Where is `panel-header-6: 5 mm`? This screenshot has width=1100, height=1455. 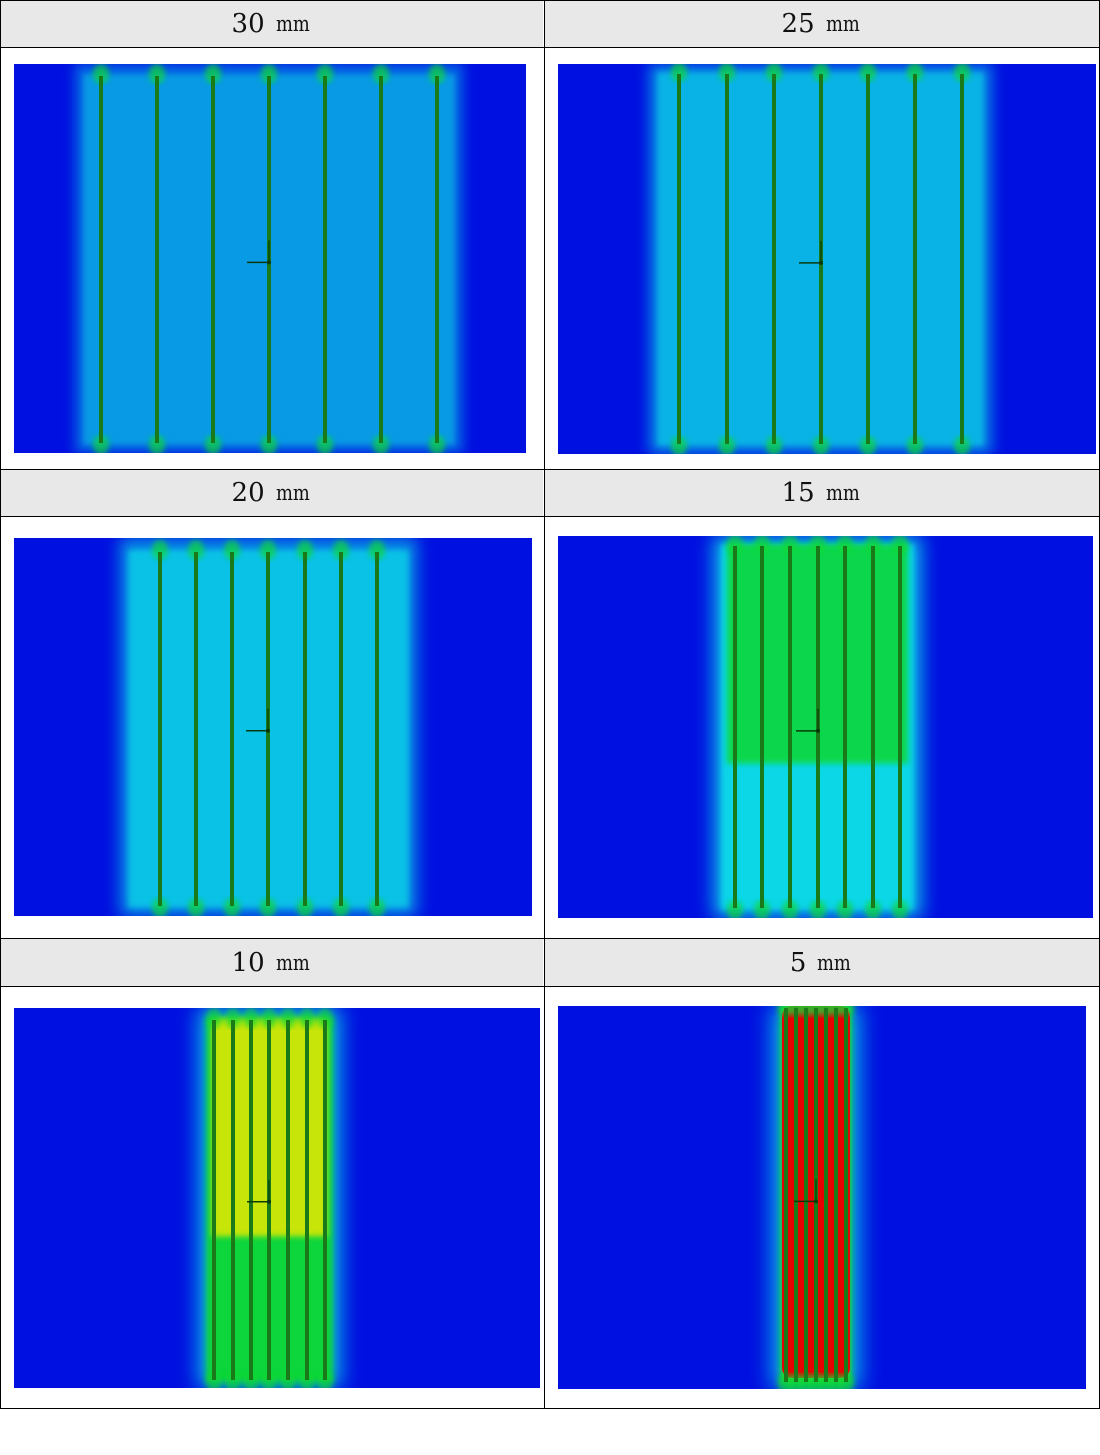
panel-header-6: 5 mm is located at coordinates (822, 962).